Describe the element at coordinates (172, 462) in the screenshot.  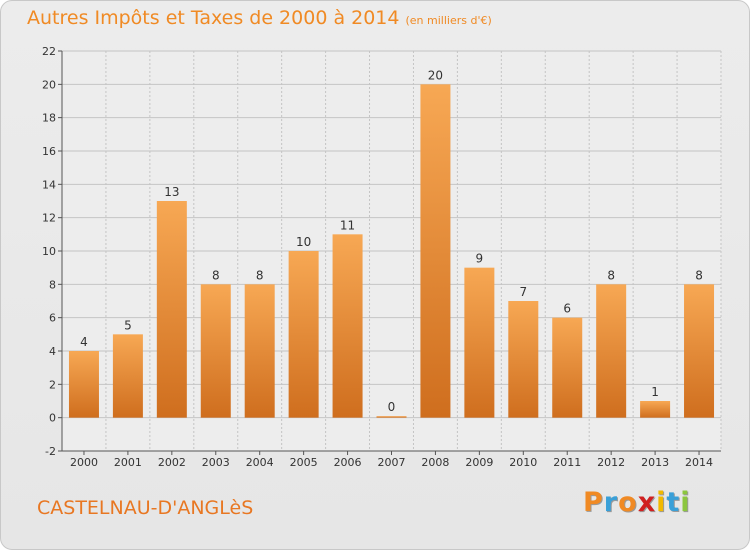
I see `x-tick-label: 2002` at that location.